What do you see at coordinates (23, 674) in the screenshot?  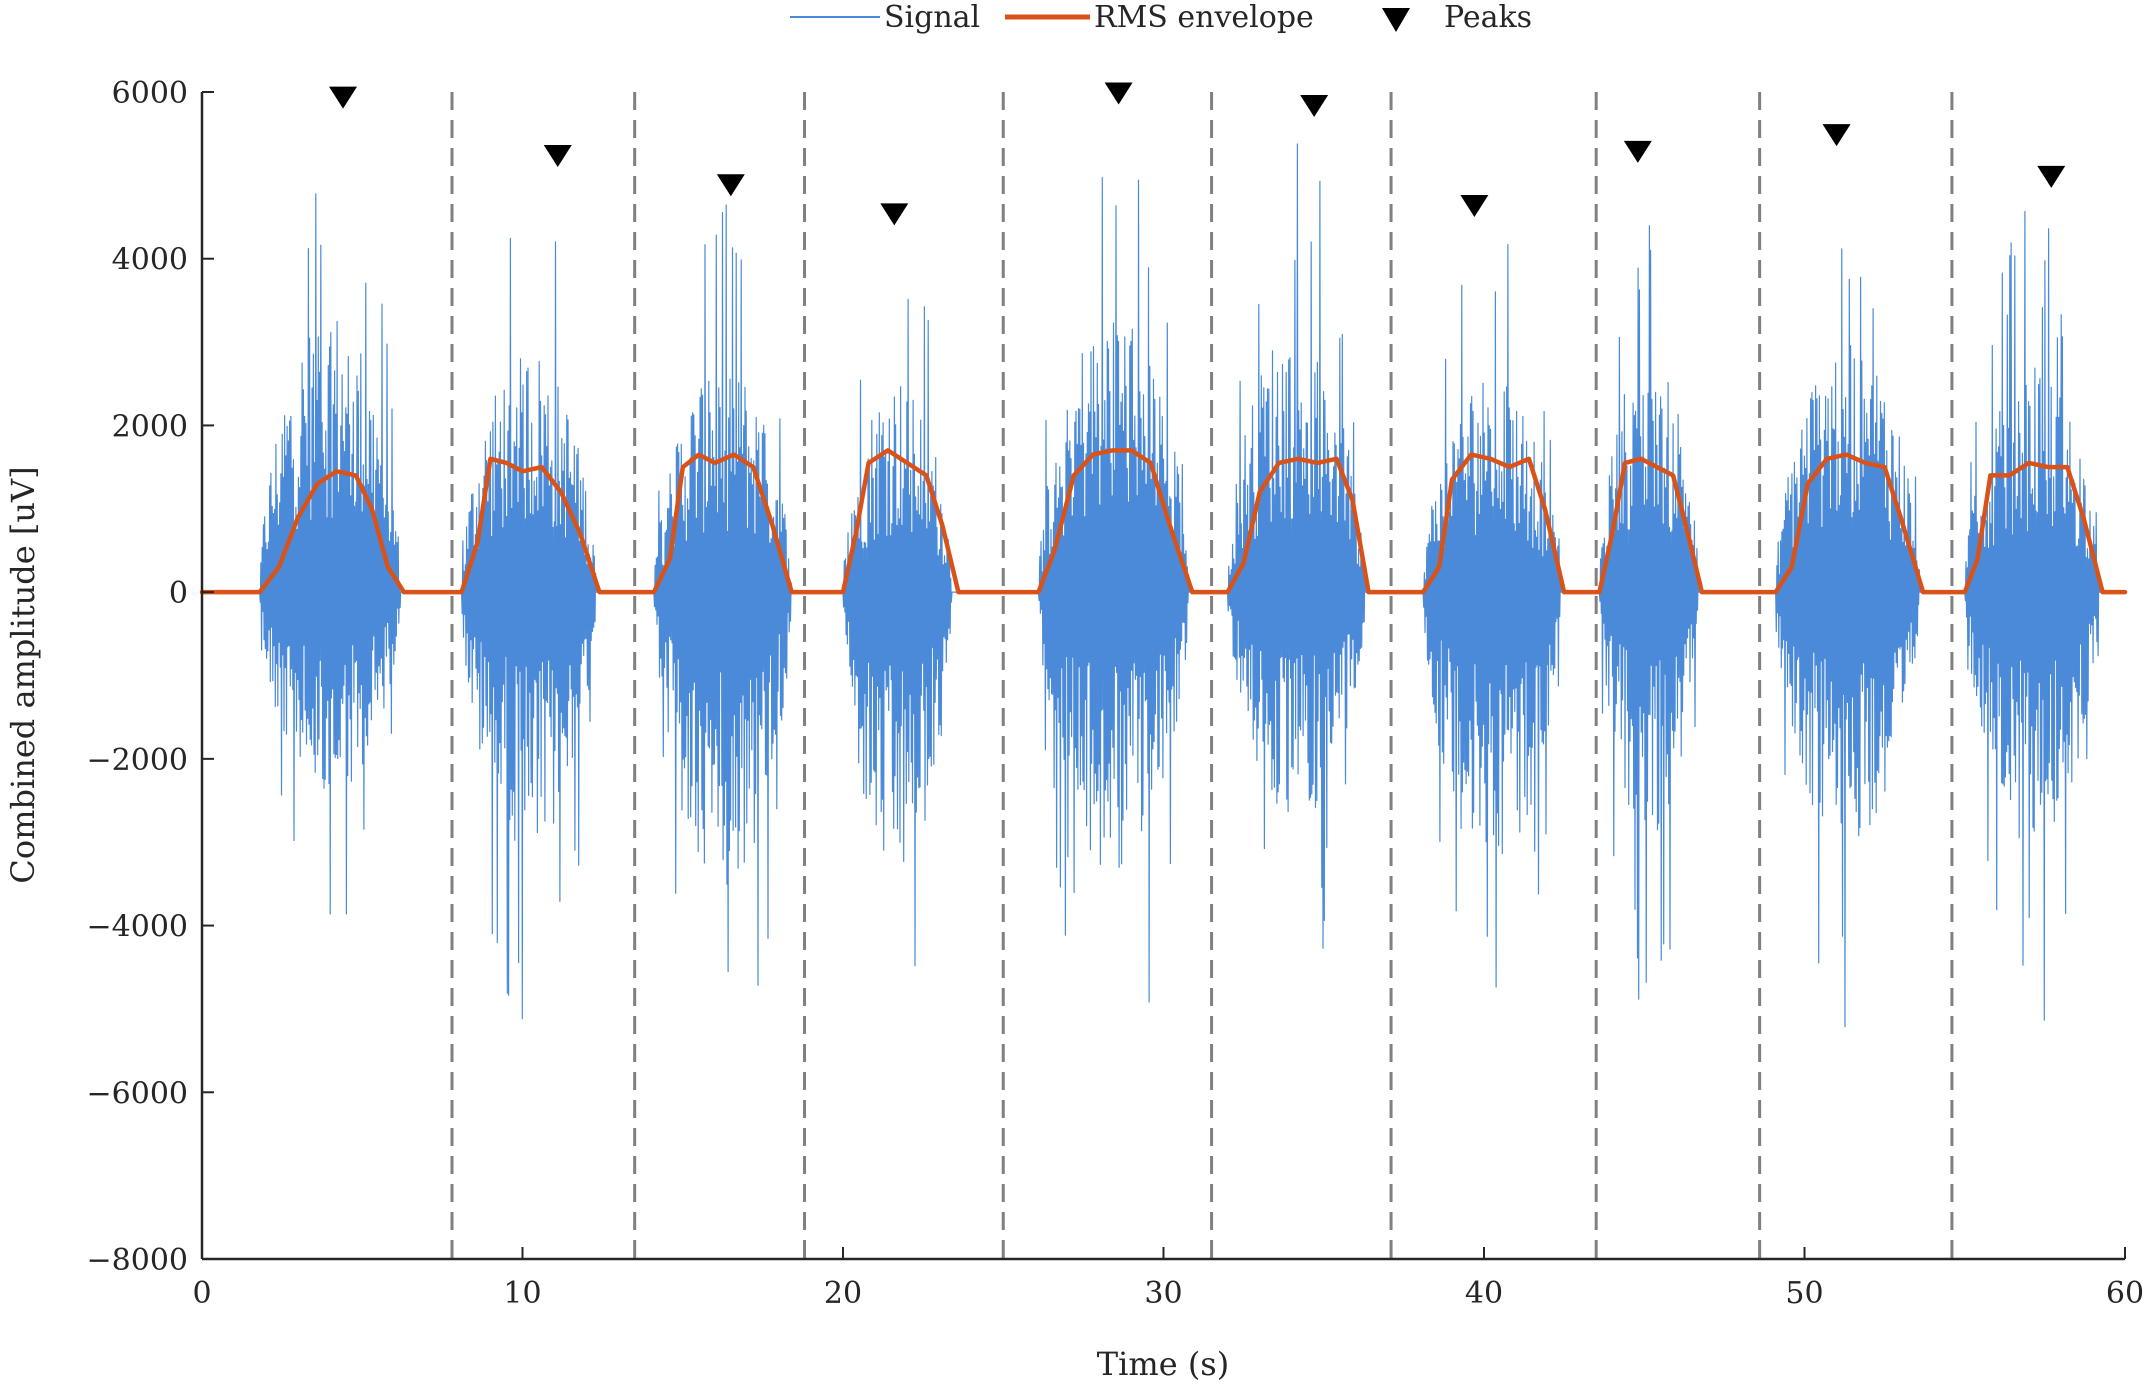 I see `y-axis-label: Combined amplitude [uV]` at bounding box center [23, 674].